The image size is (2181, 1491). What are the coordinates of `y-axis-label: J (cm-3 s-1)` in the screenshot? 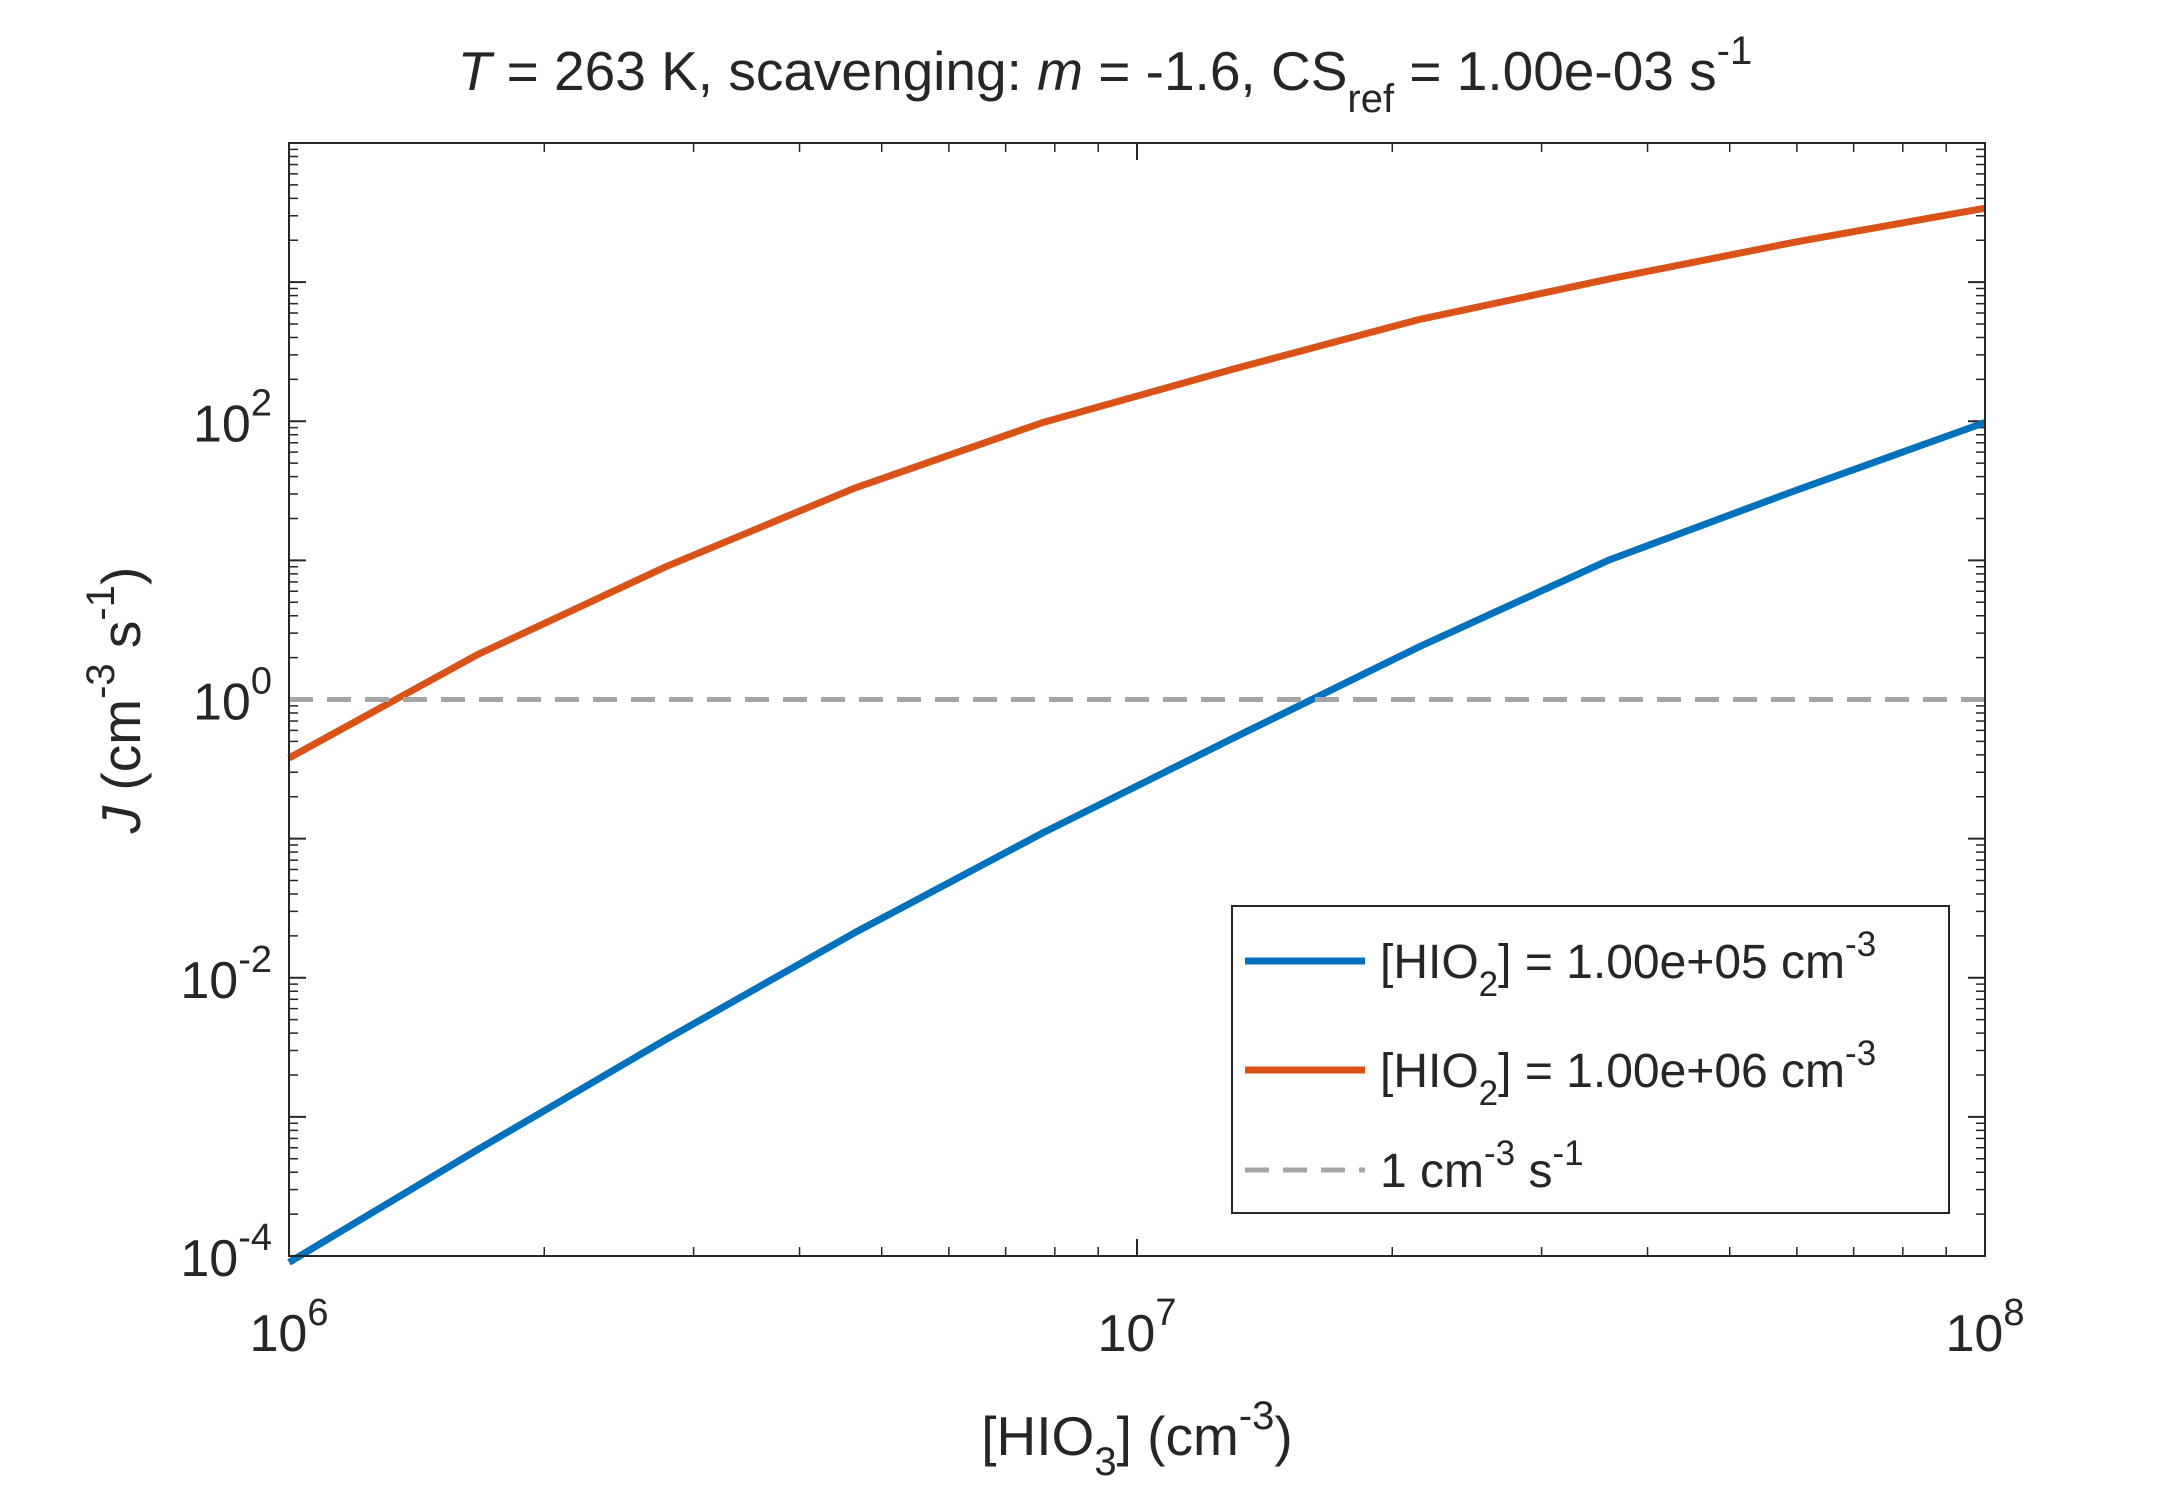 It's located at (115, 701).